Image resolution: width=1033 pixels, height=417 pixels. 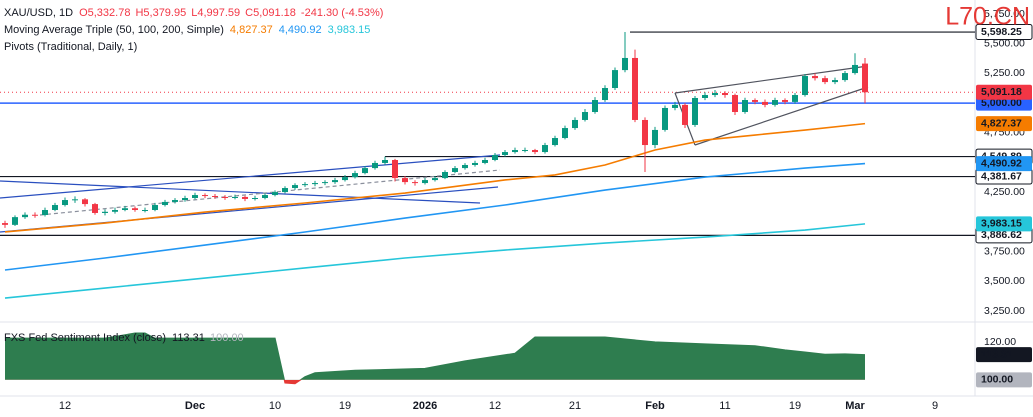 What do you see at coordinates (1004, 281) in the screenshot?
I see `y-tick-label: 3,500.00` at bounding box center [1004, 281].